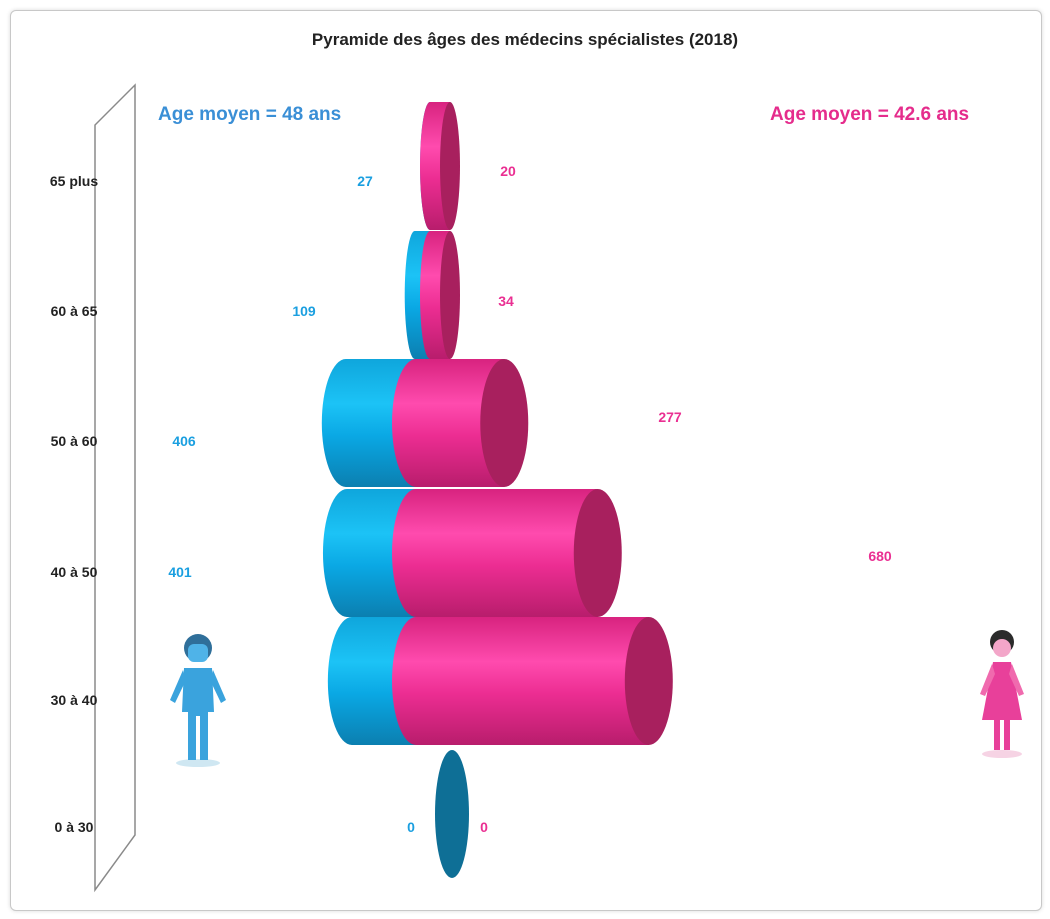 Image resolution: width=1050 pixels, height=919 pixels. I want to click on male-value-label: 0, so click(411, 827).